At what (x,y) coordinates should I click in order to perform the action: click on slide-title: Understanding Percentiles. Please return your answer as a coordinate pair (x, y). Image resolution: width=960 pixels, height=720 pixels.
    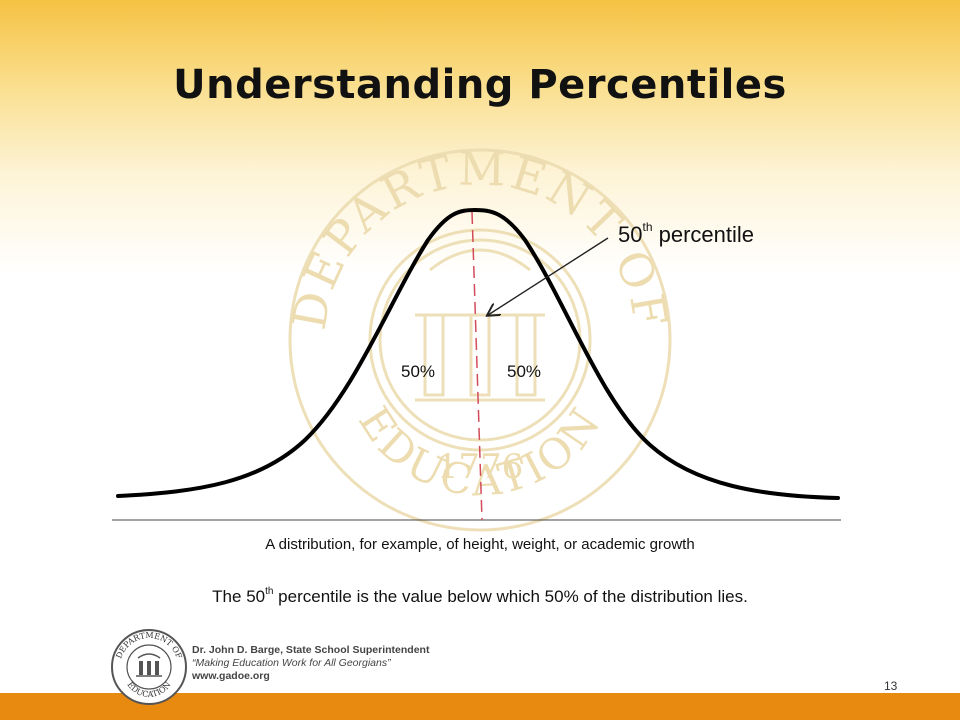
    Looking at the image, I should click on (480, 85).